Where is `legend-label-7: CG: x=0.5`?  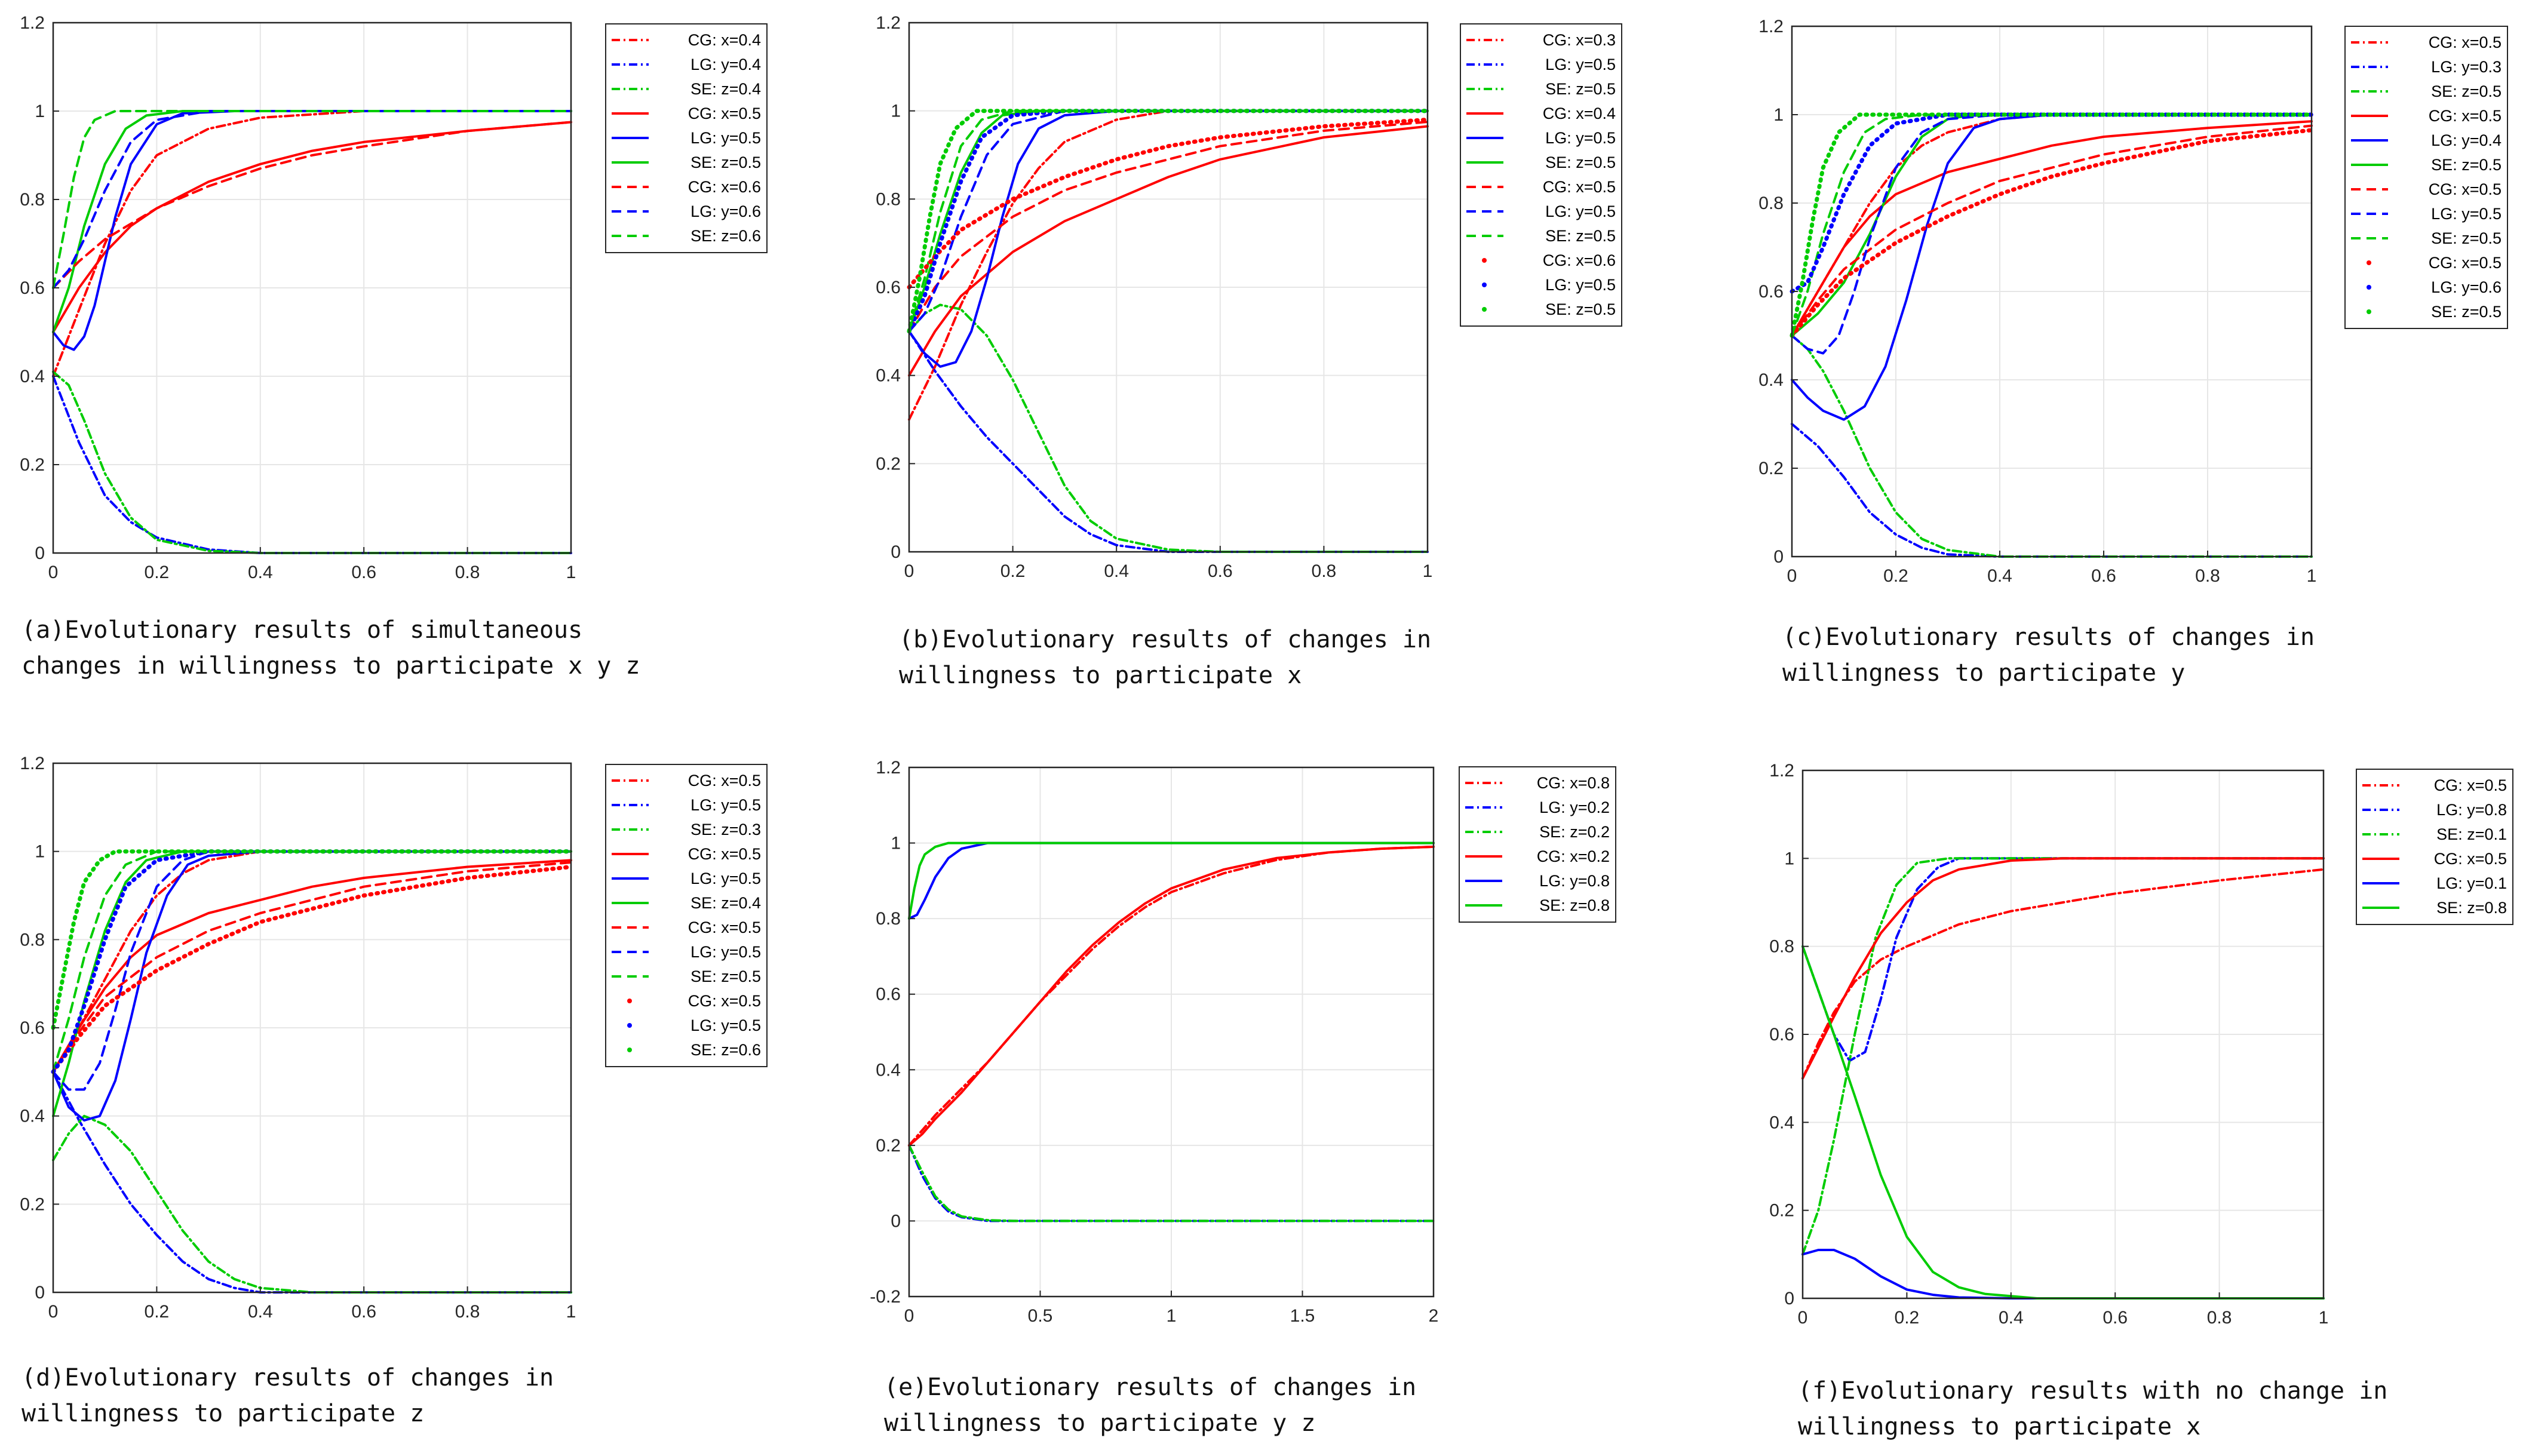 legend-label-7: CG: x=0.5 is located at coordinates (1579, 187).